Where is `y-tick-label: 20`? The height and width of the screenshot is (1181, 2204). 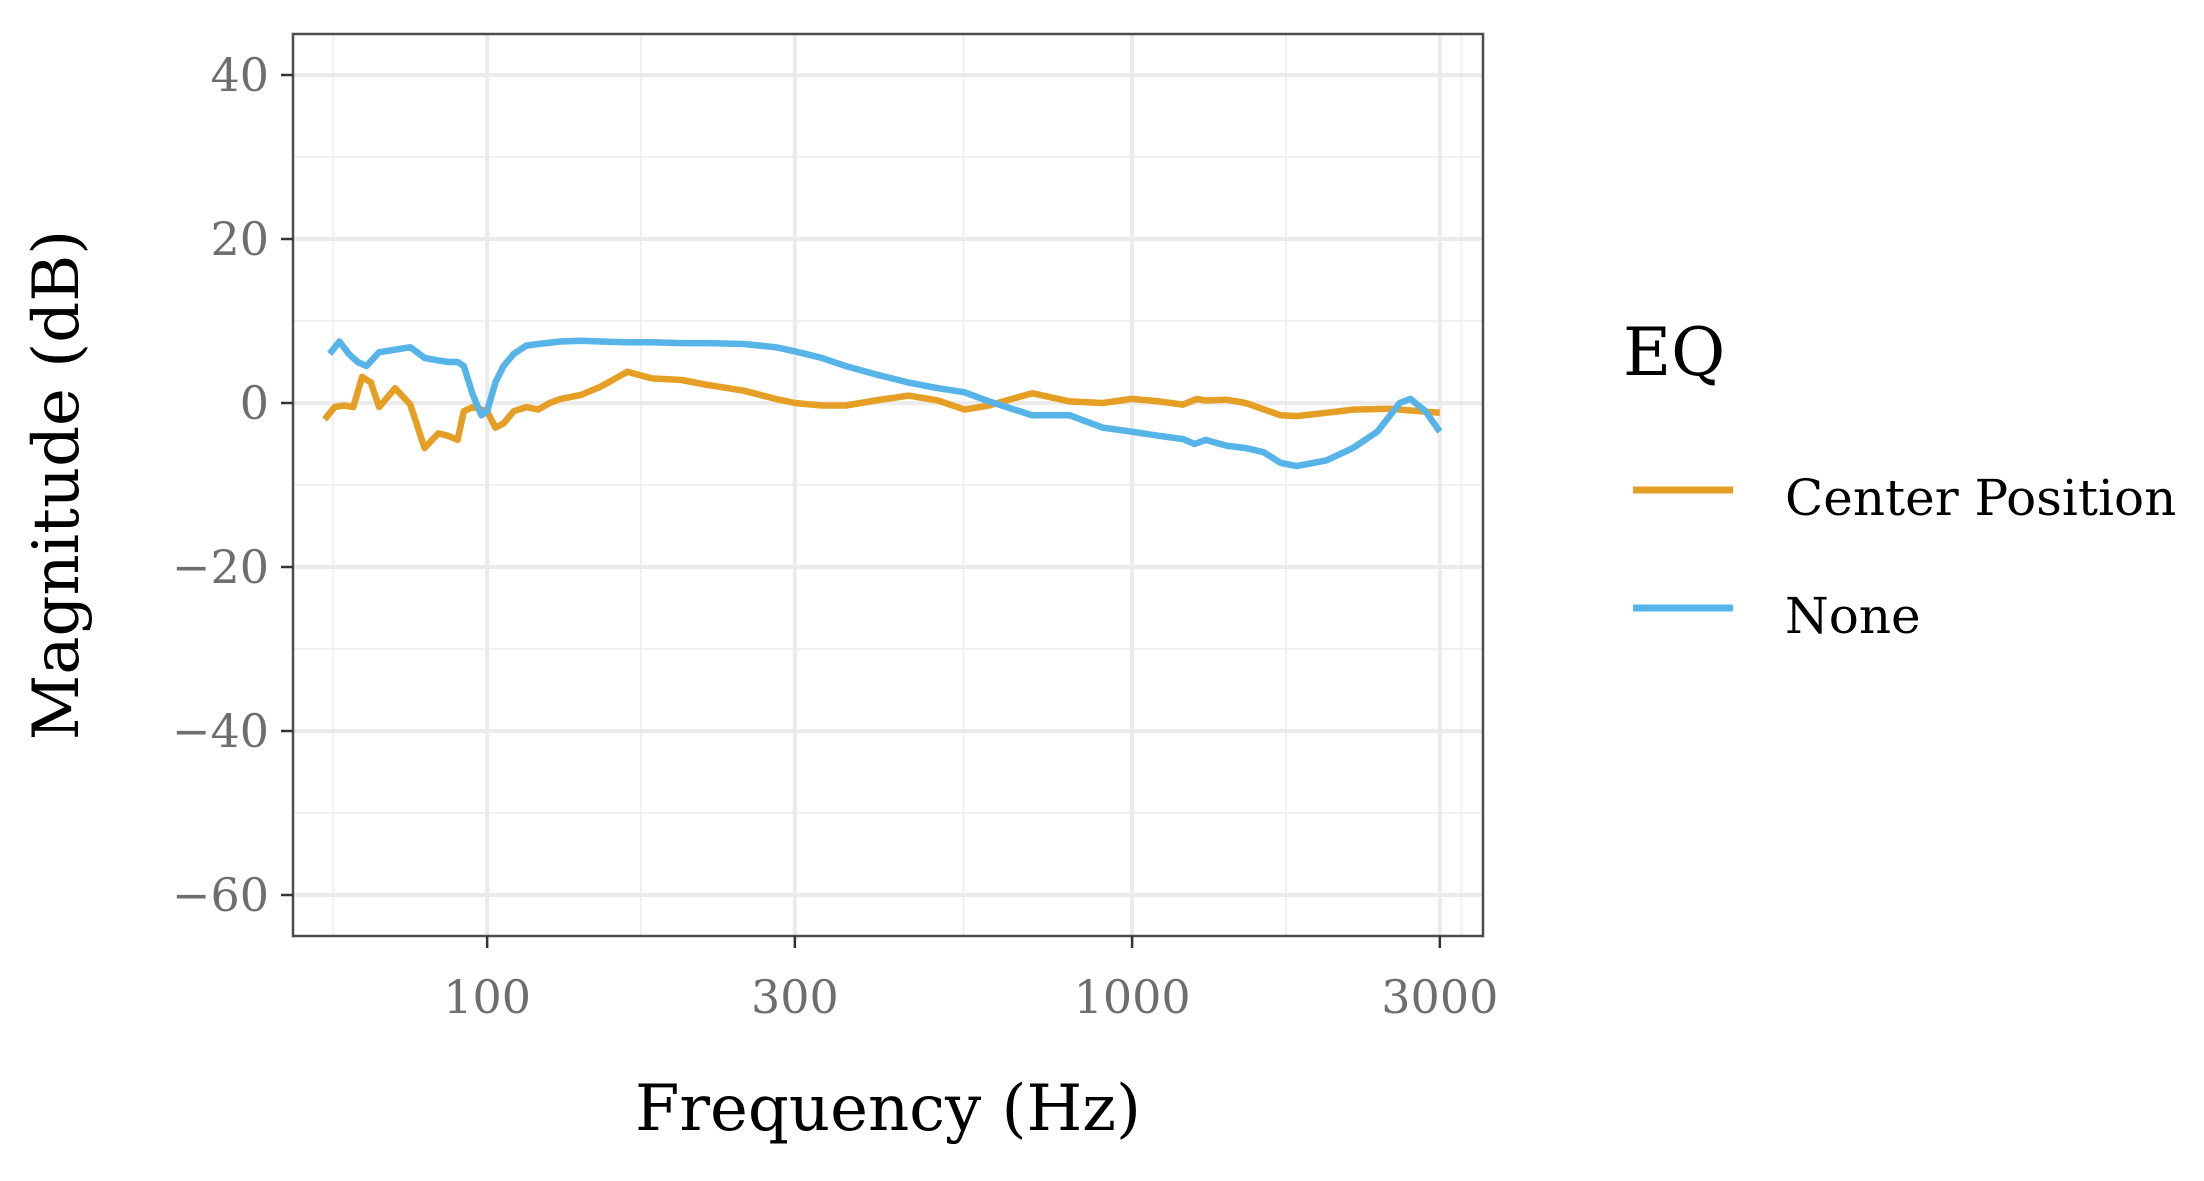
y-tick-label: 20 is located at coordinates (239, 239).